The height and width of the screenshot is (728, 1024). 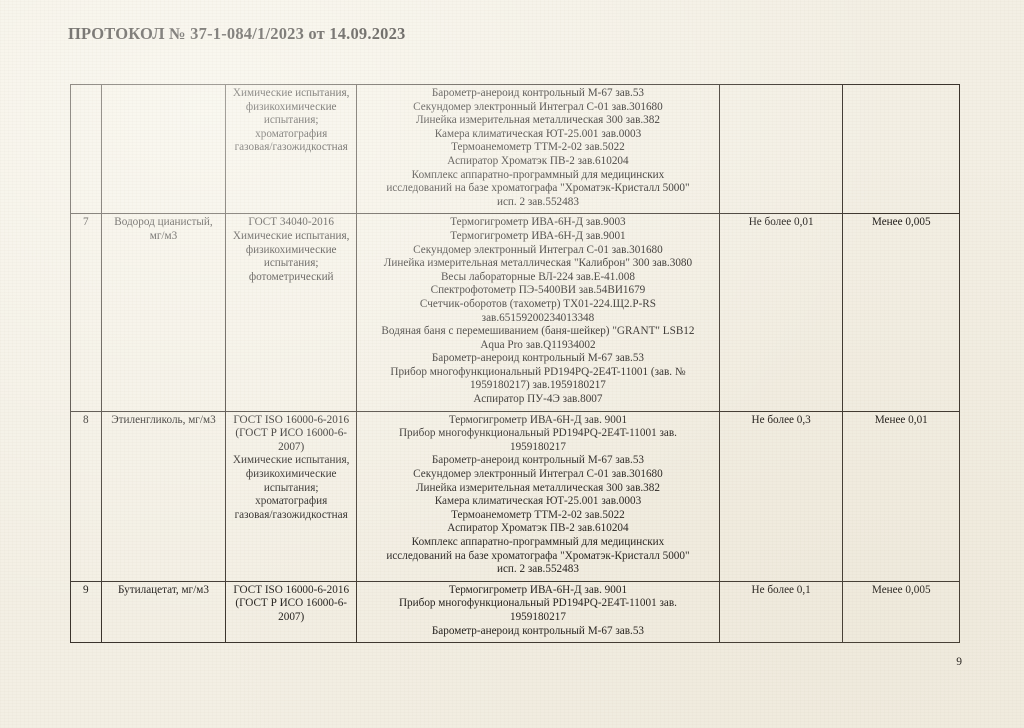 What do you see at coordinates (538, 235) in the screenshot?
I see `cell-equipment-line: Термогигрометр ИВА-6Н-Д зав.9001` at bounding box center [538, 235].